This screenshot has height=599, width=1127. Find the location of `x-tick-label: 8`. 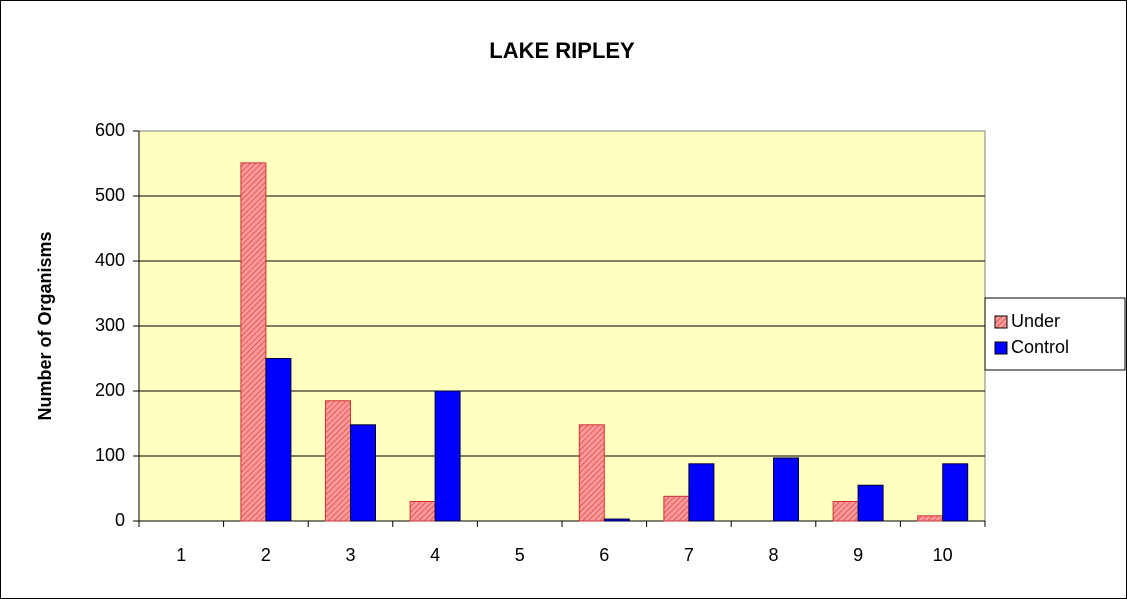

x-tick-label: 8 is located at coordinates (773, 555).